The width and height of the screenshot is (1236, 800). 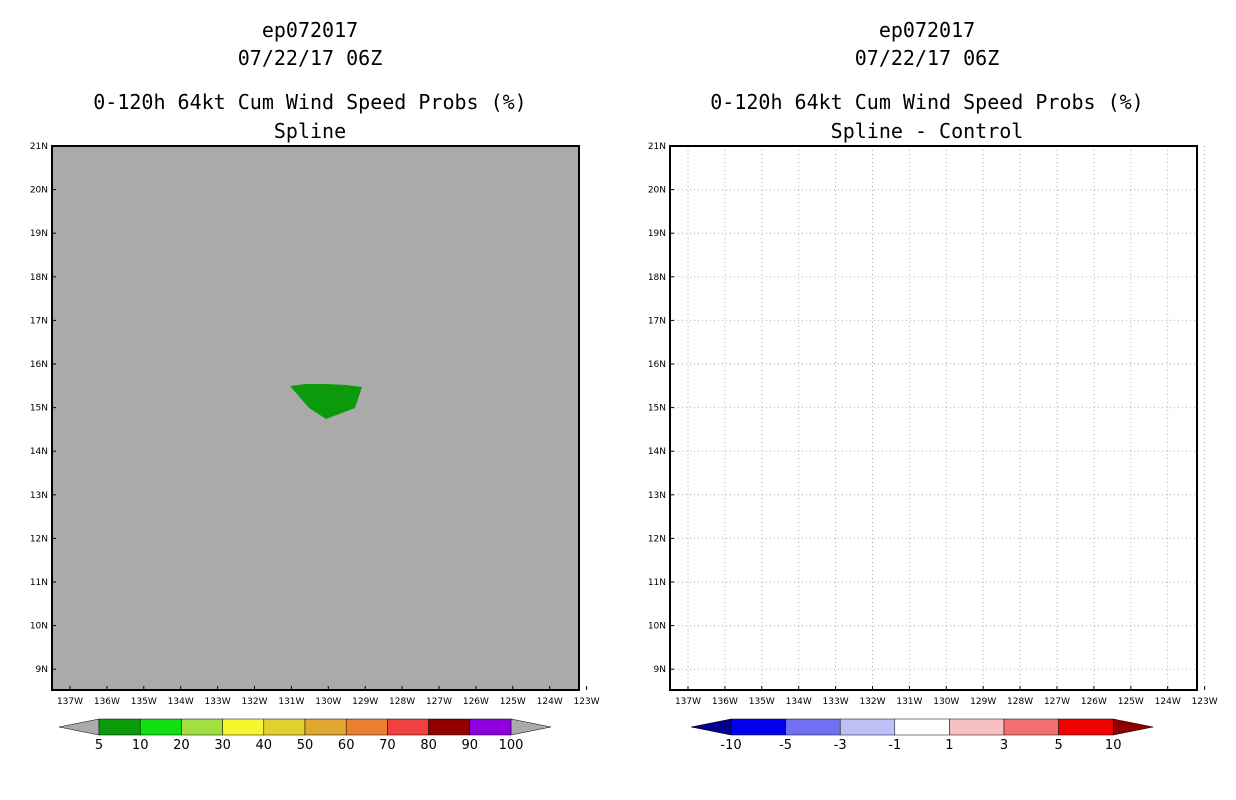 I want to click on left-lat-label: 19N, so click(x=39, y=234).